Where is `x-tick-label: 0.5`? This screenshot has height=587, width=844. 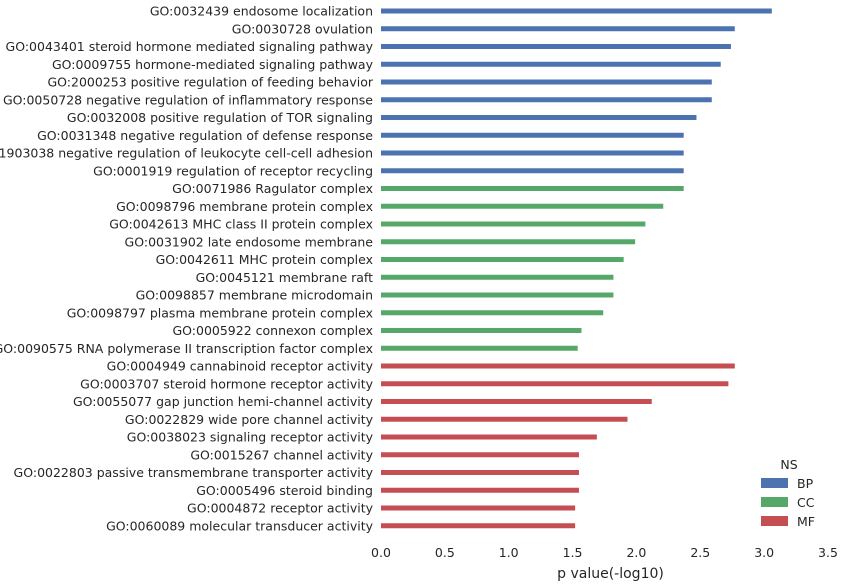
x-tick-label: 0.5 is located at coordinates (445, 552).